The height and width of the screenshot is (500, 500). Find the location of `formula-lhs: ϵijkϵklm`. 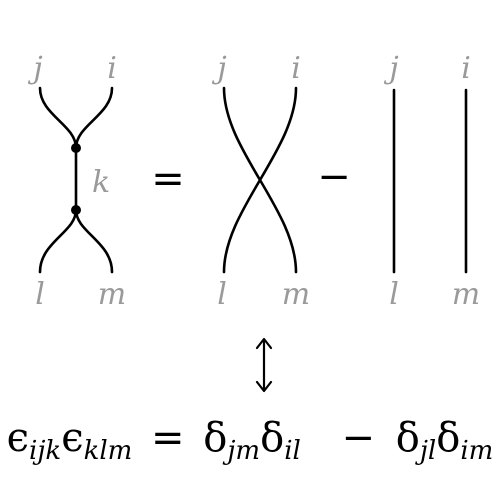

formula-lhs: ϵijkϵklm is located at coordinates (75, 440).